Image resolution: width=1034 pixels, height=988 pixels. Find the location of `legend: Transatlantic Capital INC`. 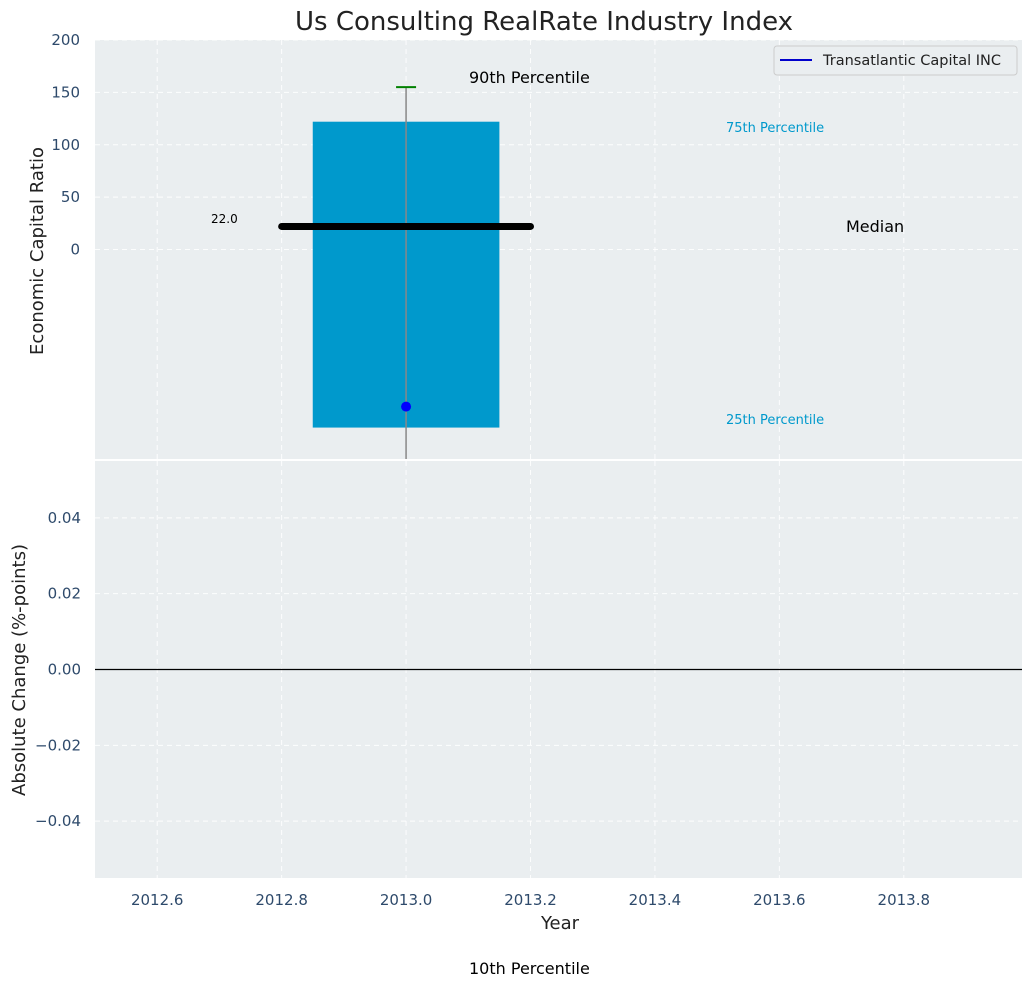

legend: Transatlantic Capital INC is located at coordinates (895, 60).